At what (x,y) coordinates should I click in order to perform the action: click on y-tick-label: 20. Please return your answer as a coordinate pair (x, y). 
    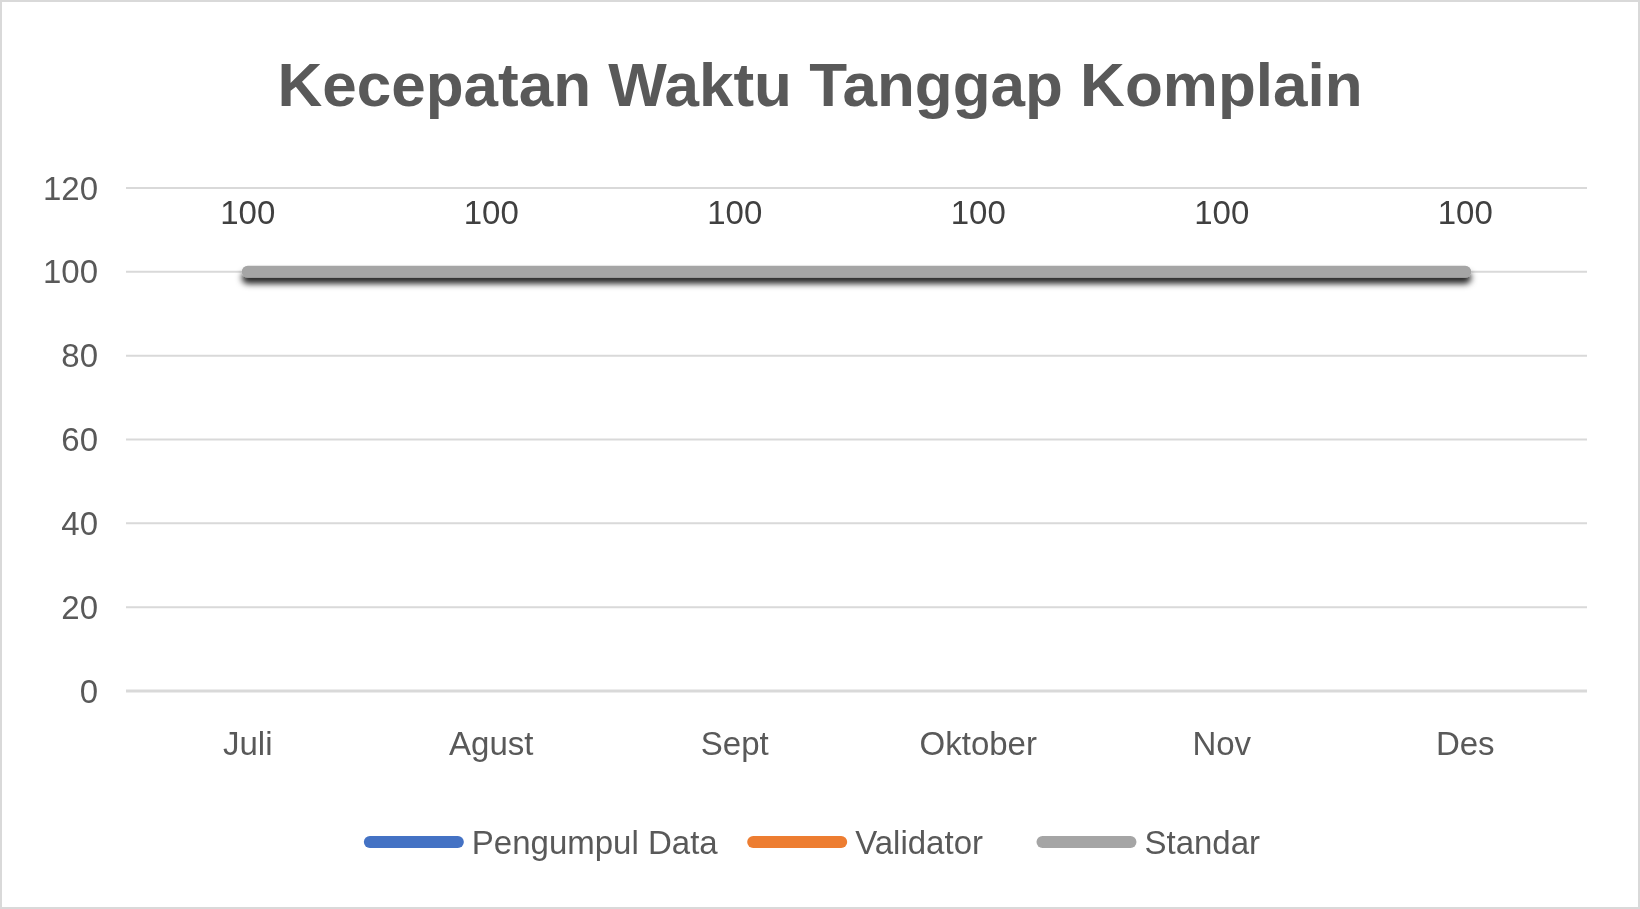
    Looking at the image, I should click on (79, 607).